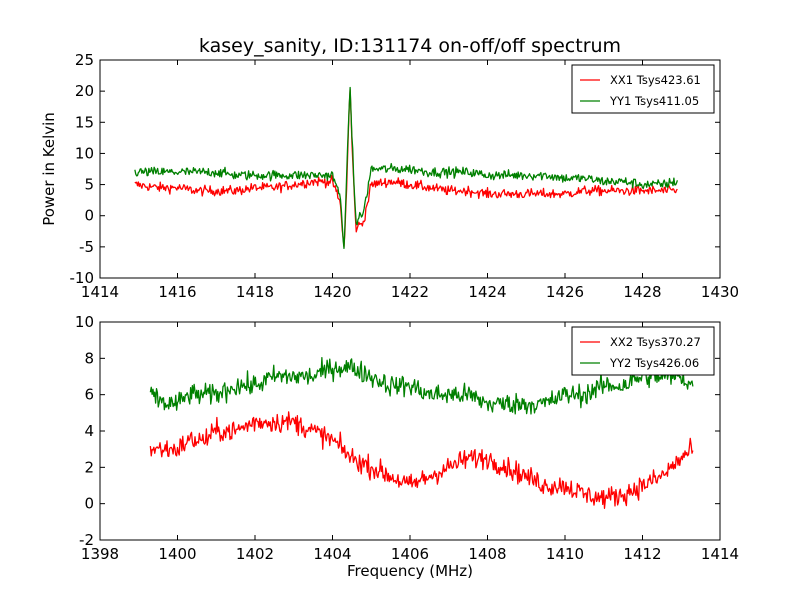  Describe the element at coordinates (487, 554) in the screenshot. I see `x-tick-label: 1408` at that location.